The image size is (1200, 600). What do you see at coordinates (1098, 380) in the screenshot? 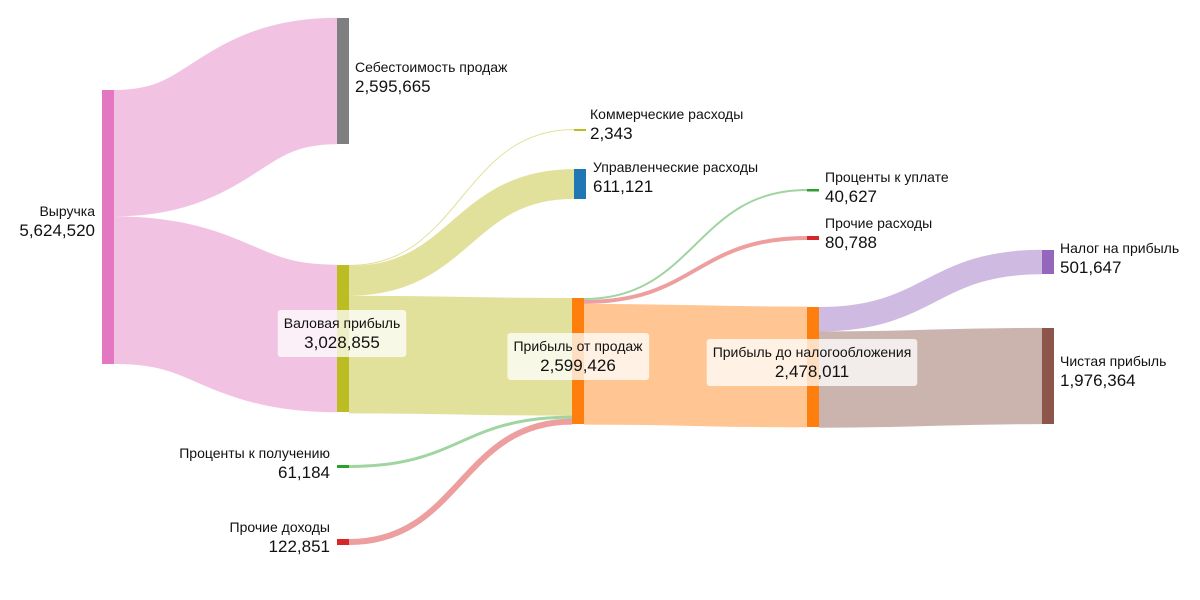
I see `node-value-label: 1,976,364` at bounding box center [1098, 380].